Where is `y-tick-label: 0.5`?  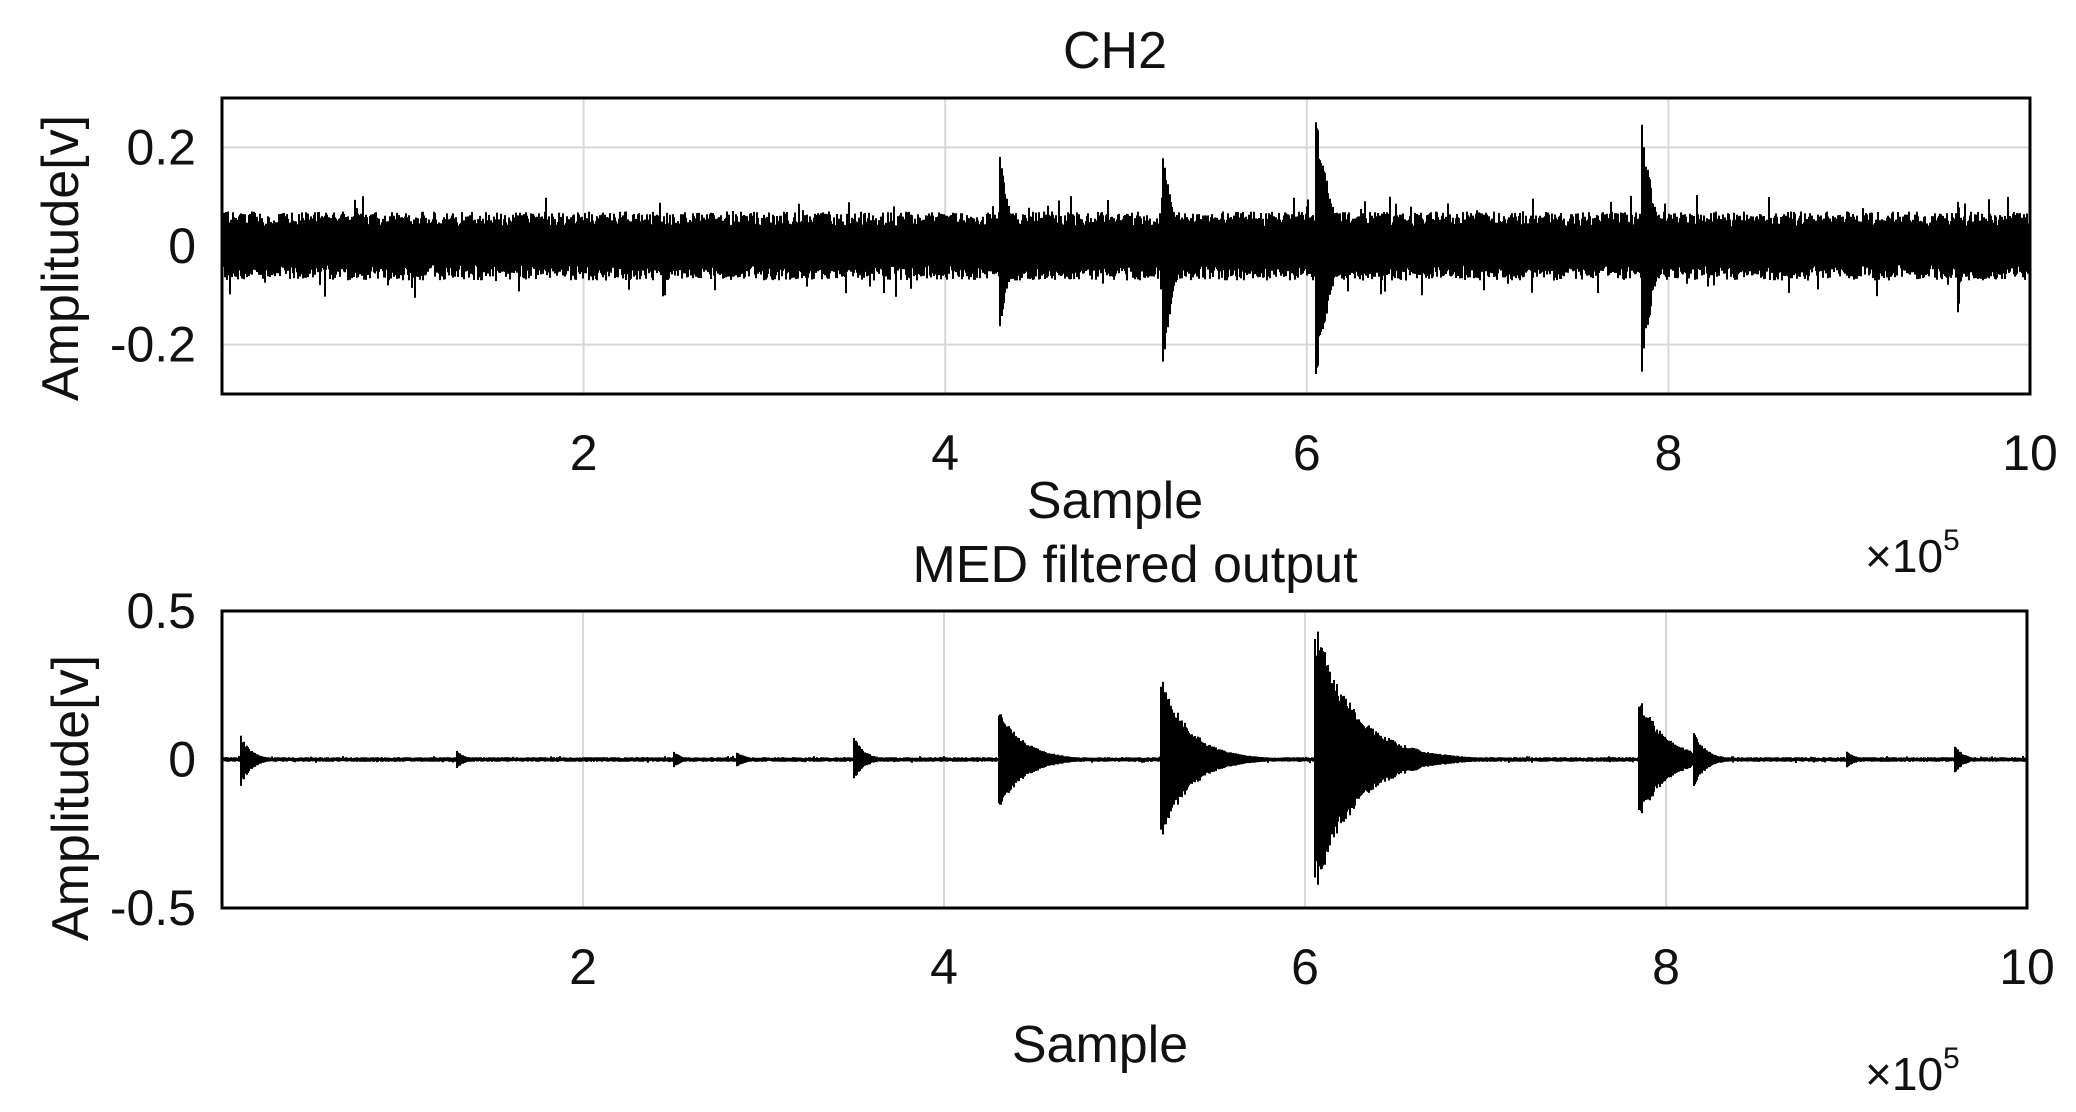 y-tick-label: 0.5 is located at coordinates (161, 611).